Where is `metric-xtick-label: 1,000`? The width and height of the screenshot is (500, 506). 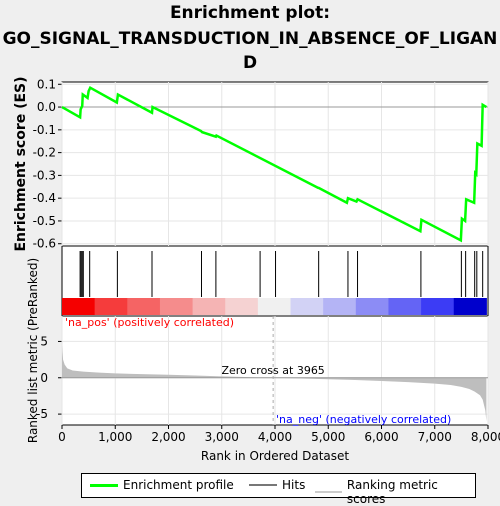
metric-xtick-label: 1,000 is located at coordinates (115, 437).